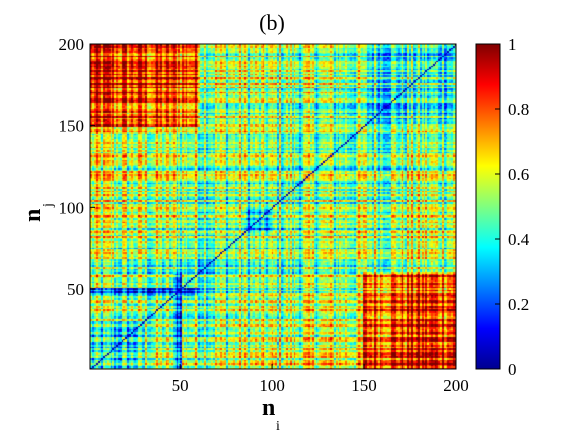 Image resolution: width=583 pixels, height=439 pixels. Describe the element at coordinates (512, 369) in the screenshot. I see `colorbar-tick-label: 0` at that location.